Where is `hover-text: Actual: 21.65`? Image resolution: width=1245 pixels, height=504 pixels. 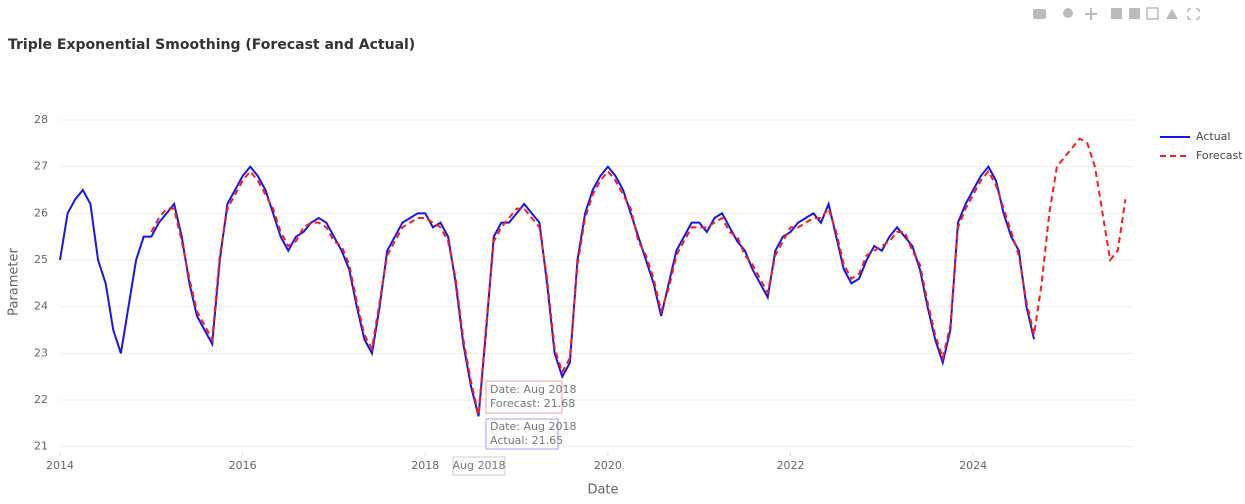
hover-text: Actual: 21.65 is located at coordinates (526, 440).